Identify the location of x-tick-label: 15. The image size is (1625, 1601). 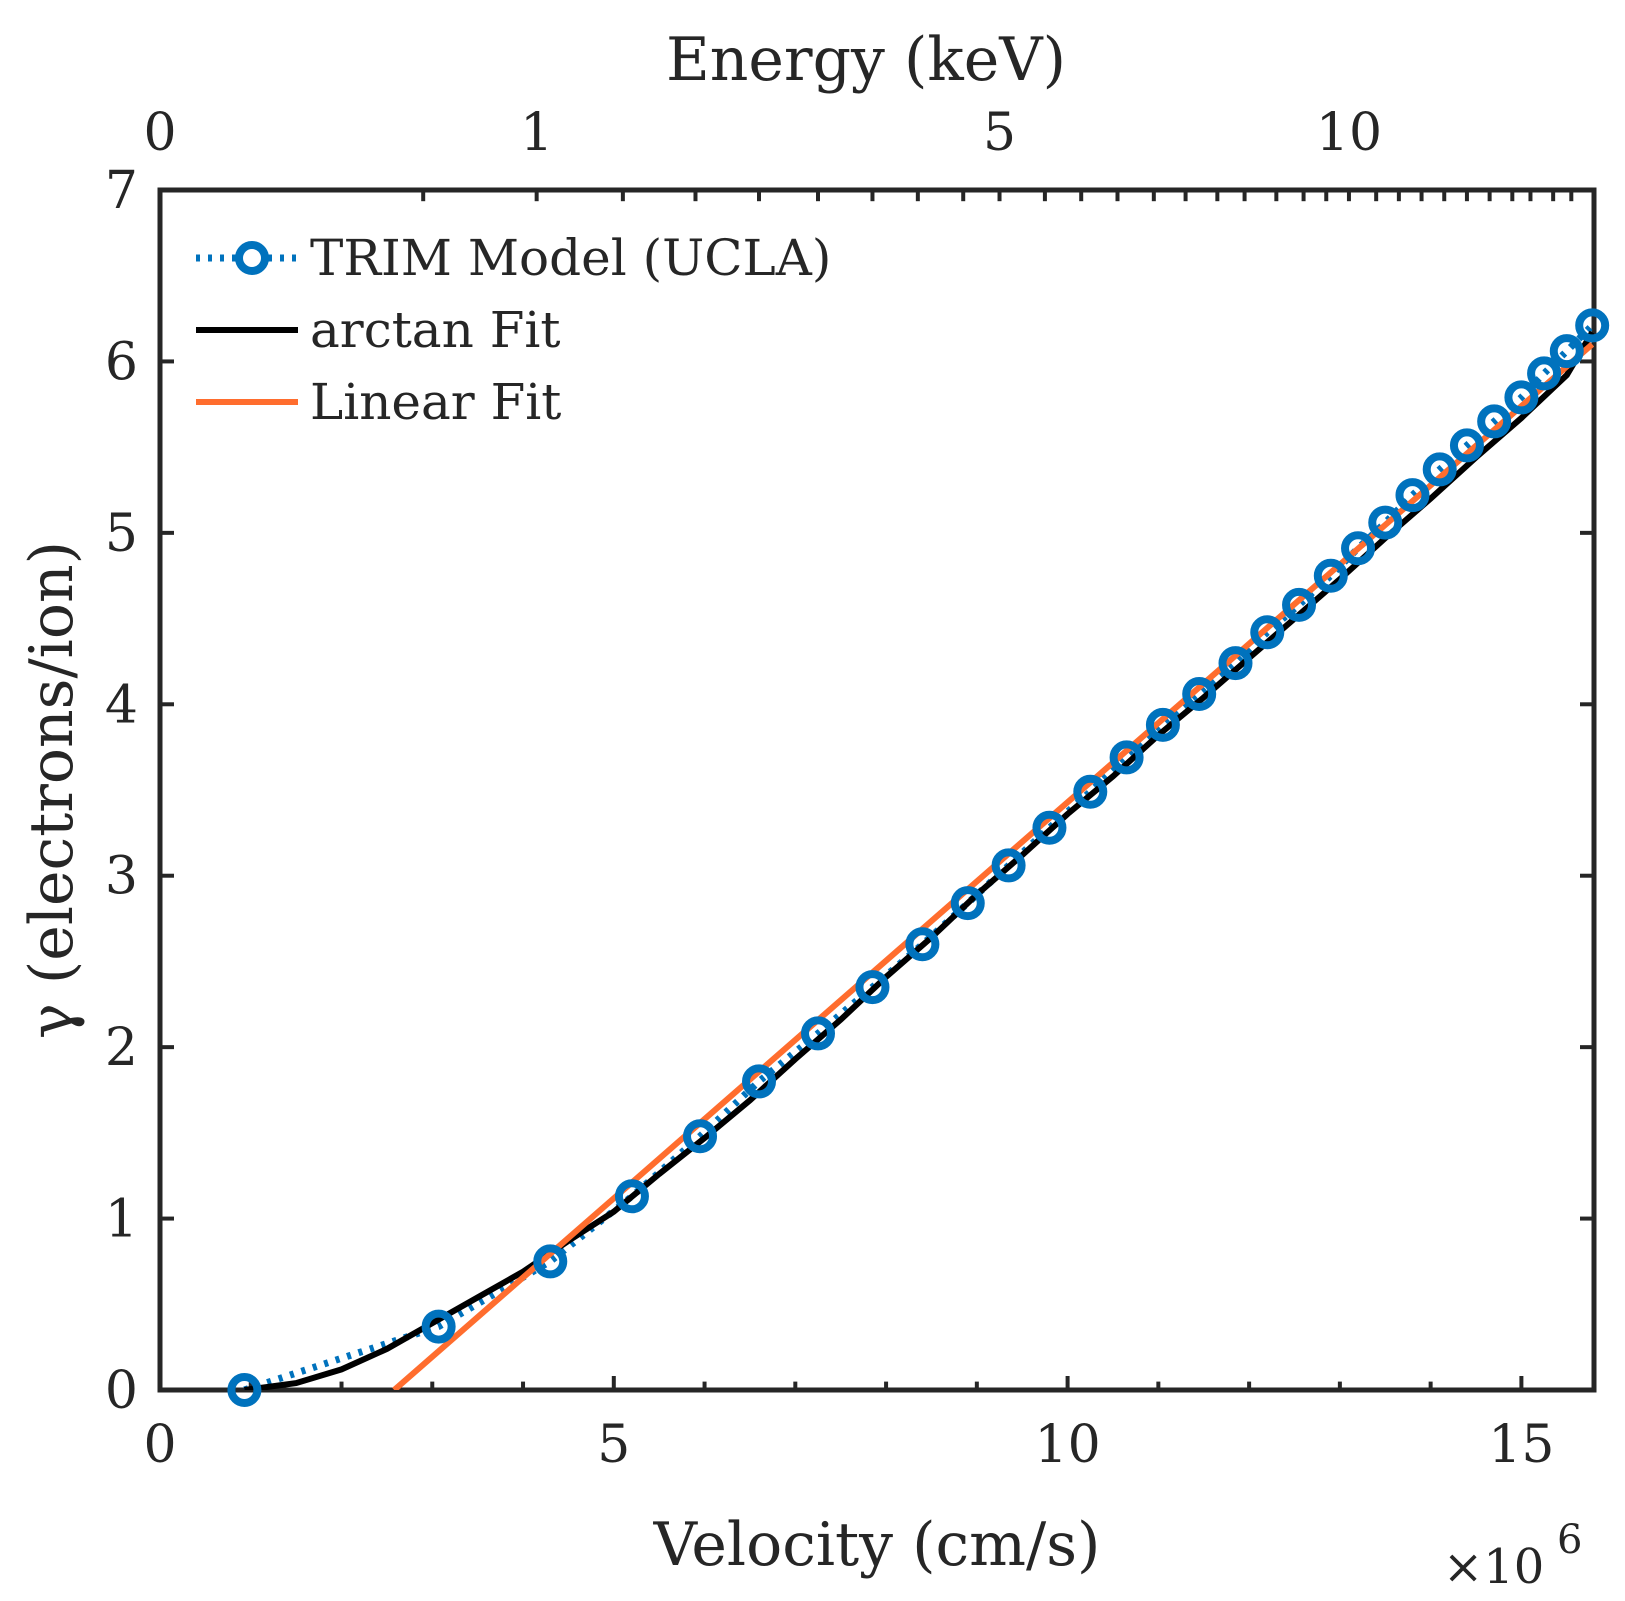
(1521, 1445).